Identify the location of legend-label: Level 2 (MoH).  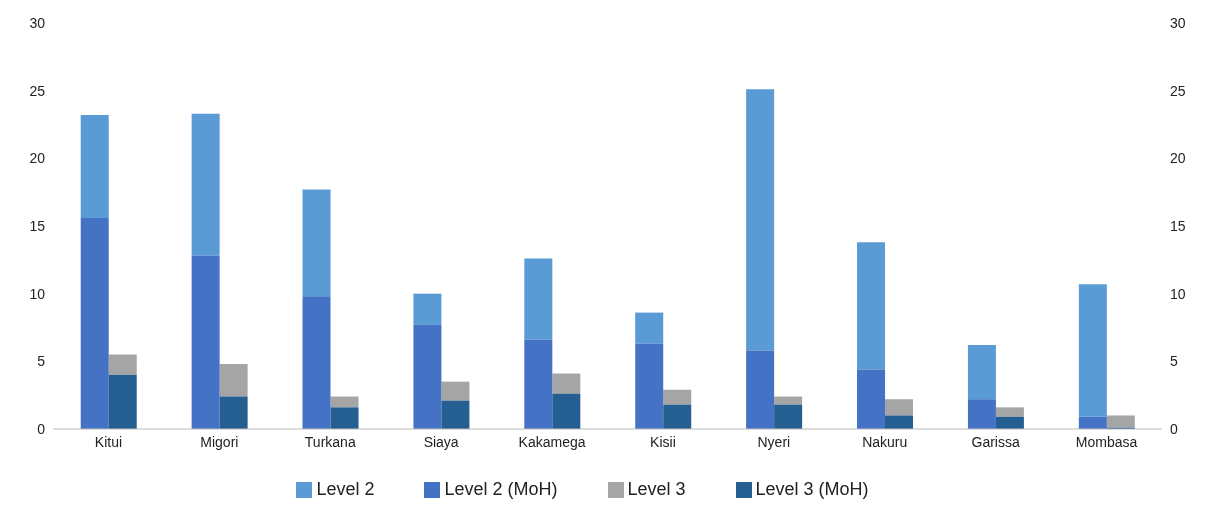
(501, 489).